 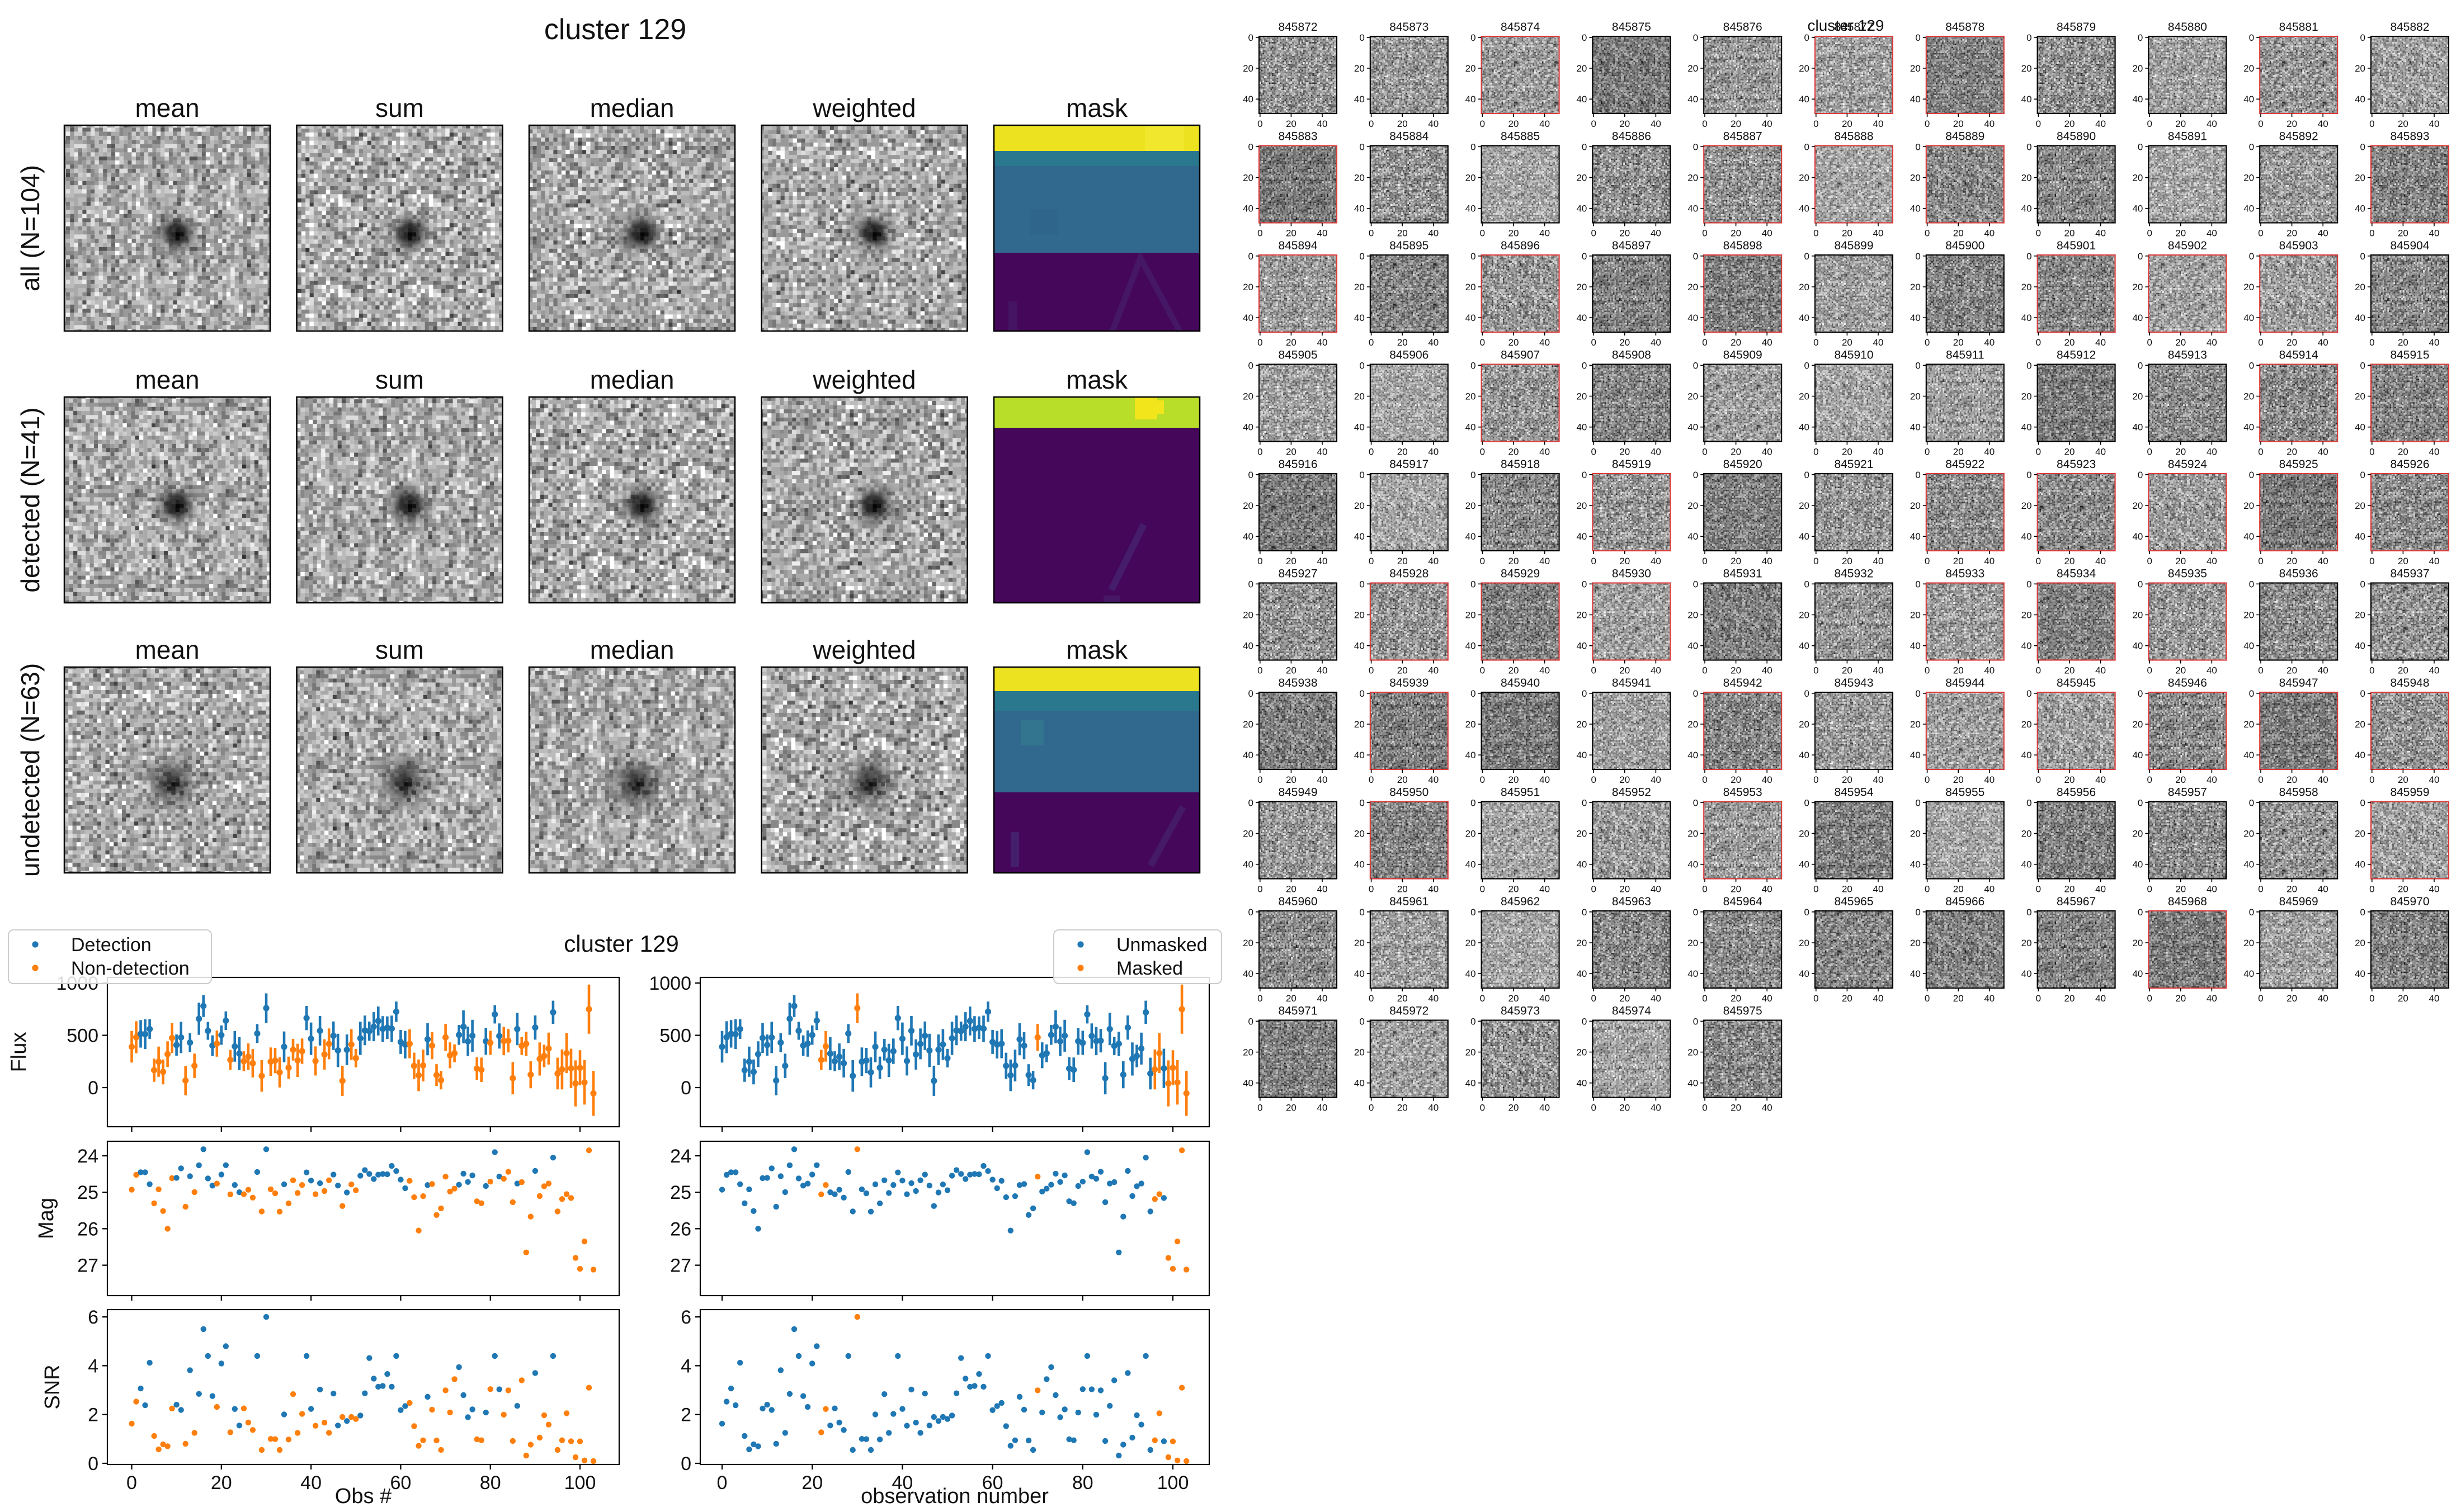 What do you see at coordinates (93, 1366) in the screenshot?
I see `svg-text: 4` at bounding box center [93, 1366].